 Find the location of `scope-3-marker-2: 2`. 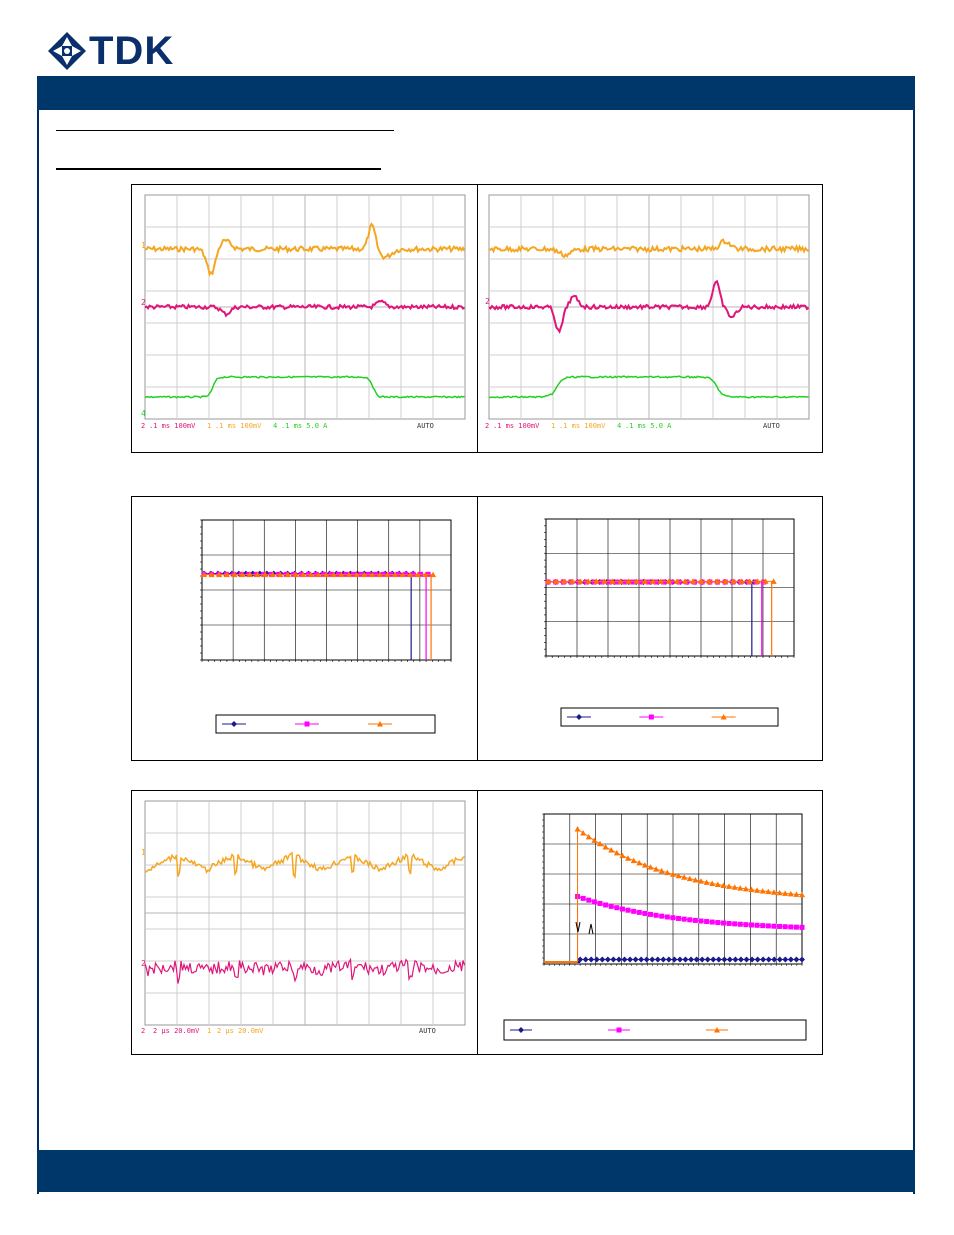

scope-3-marker-2: 2 is located at coordinates (143, 963).